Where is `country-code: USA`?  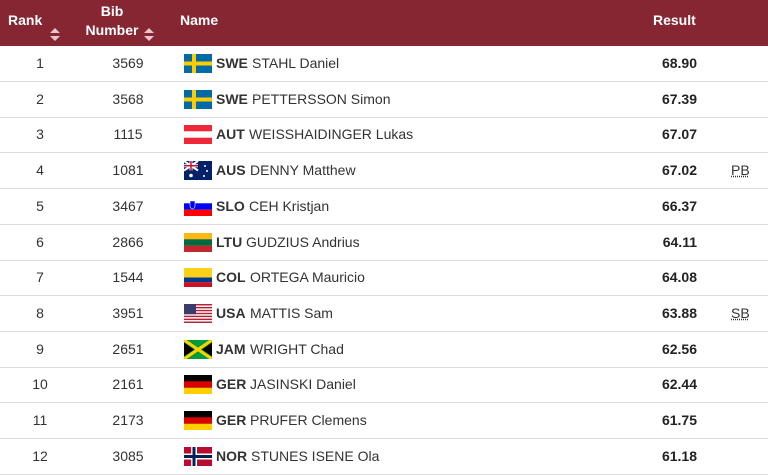
country-code: USA is located at coordinates (231, 312).